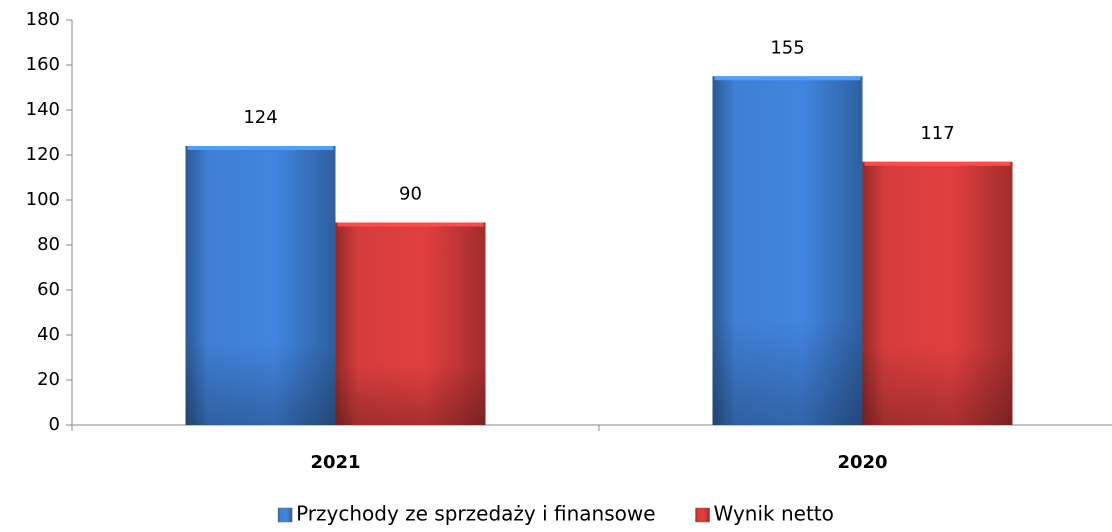 Image resolution: width=1112 pixels, height=532 pixels. What do you see at coordinates (43, 19) in the screenshot?
I see `y-tick-label: 180` at bounding box center [43, 19].